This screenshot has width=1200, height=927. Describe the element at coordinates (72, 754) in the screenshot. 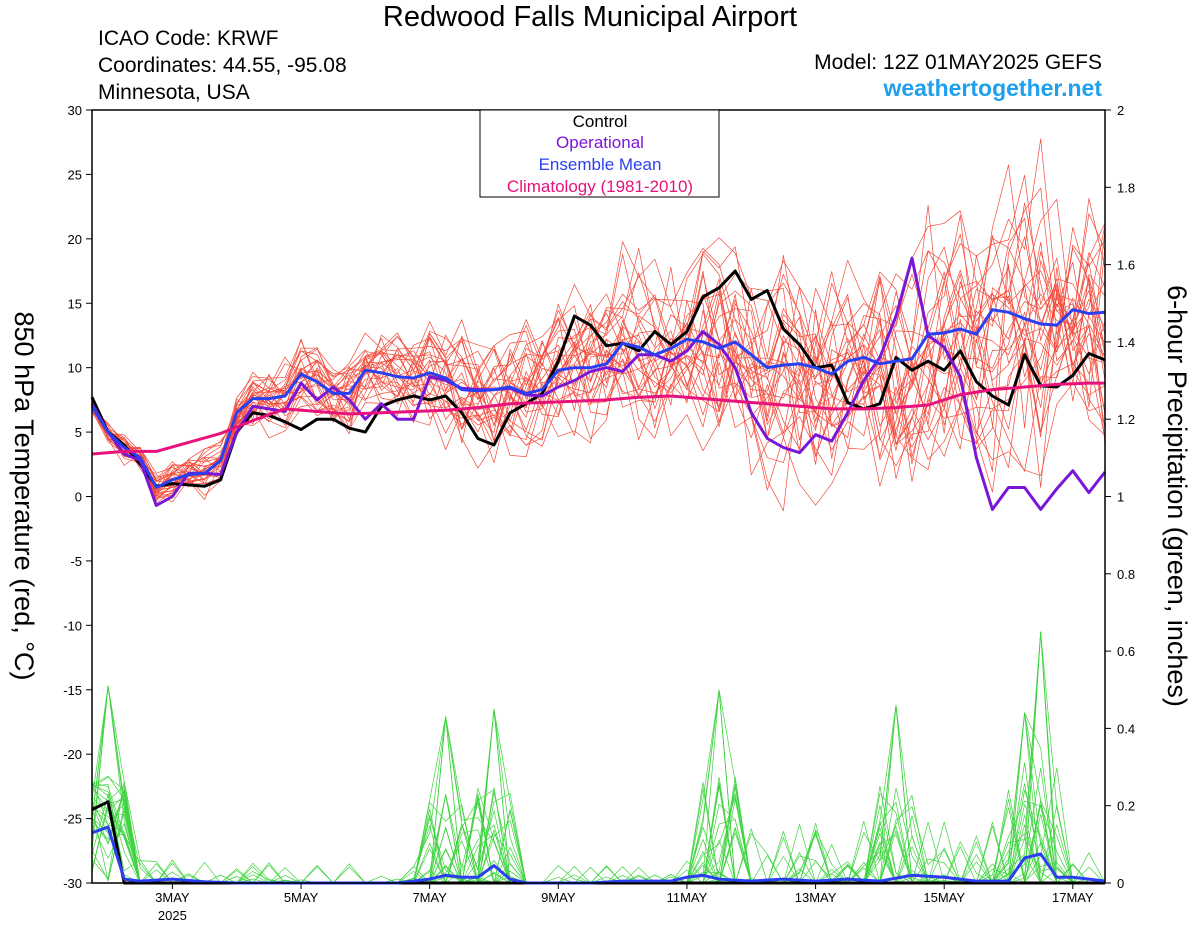

I see `y-tick-label: -20` at that location.